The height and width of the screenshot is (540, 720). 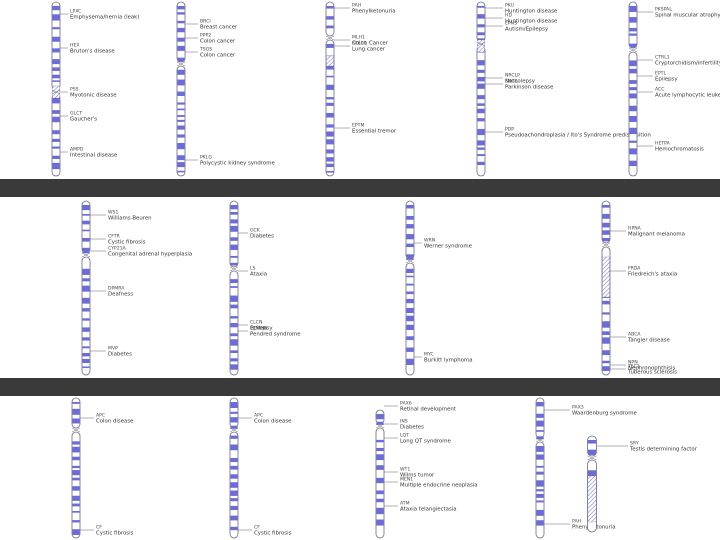 I want to click on gene-label: TSGS, so click(x=205, y=50).